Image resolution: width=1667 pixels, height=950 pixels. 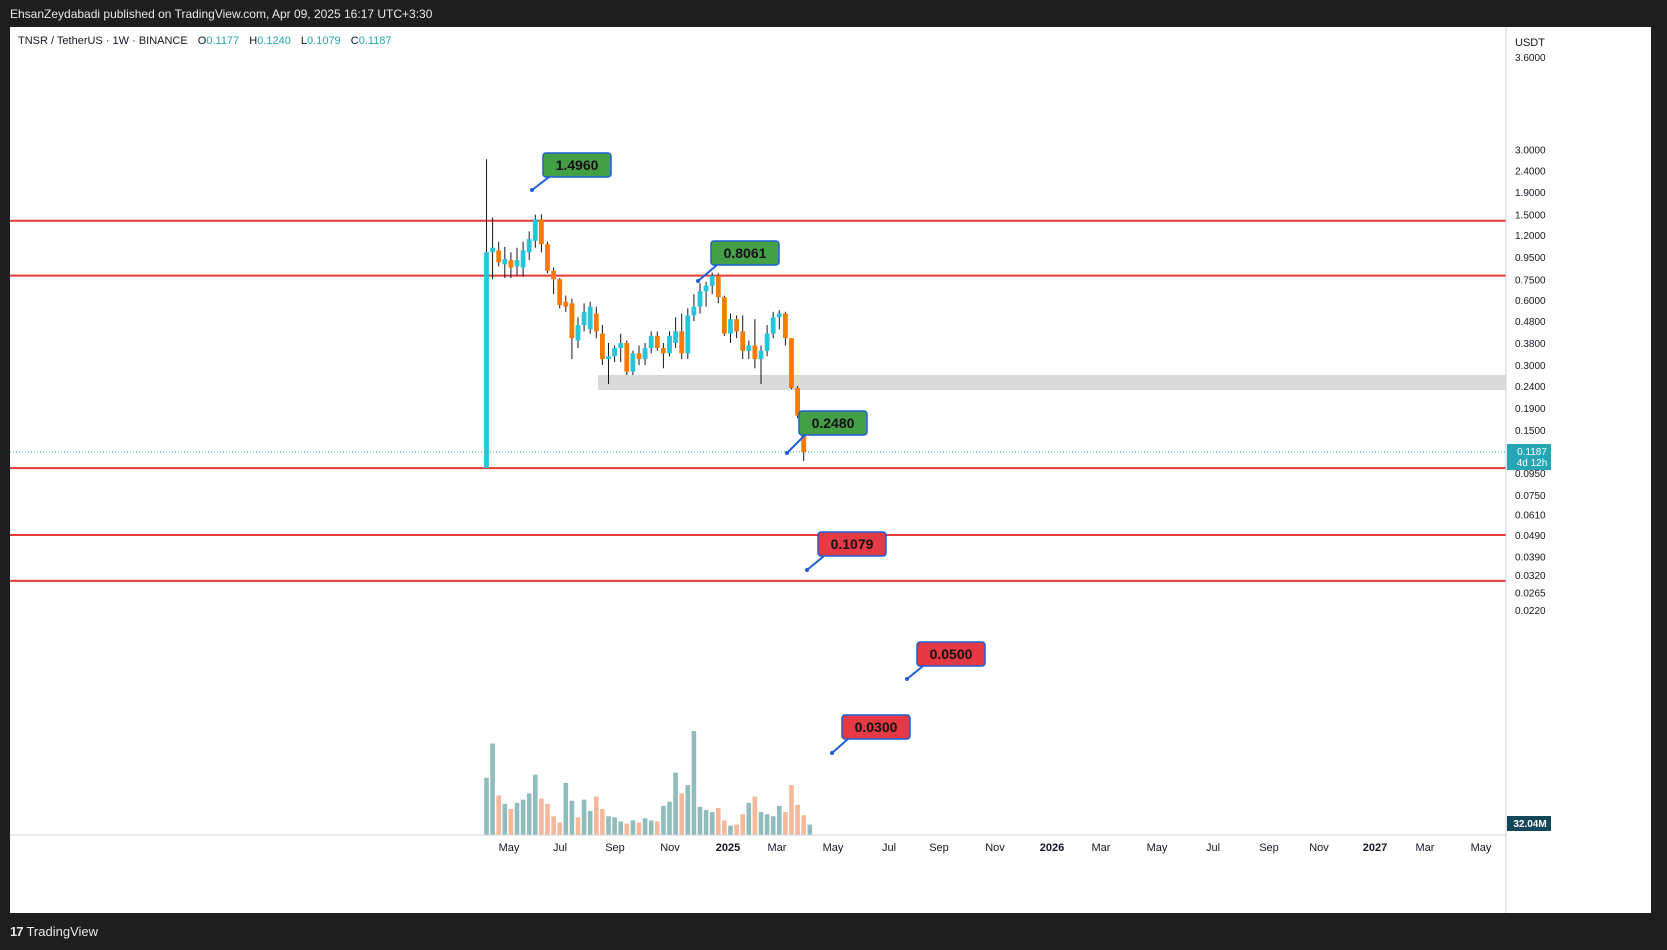 What do you see at coordinates (1530, 280) in the screenshot?
I see `price-tick-label: 0.7500` at bounding box center [1530, 280].